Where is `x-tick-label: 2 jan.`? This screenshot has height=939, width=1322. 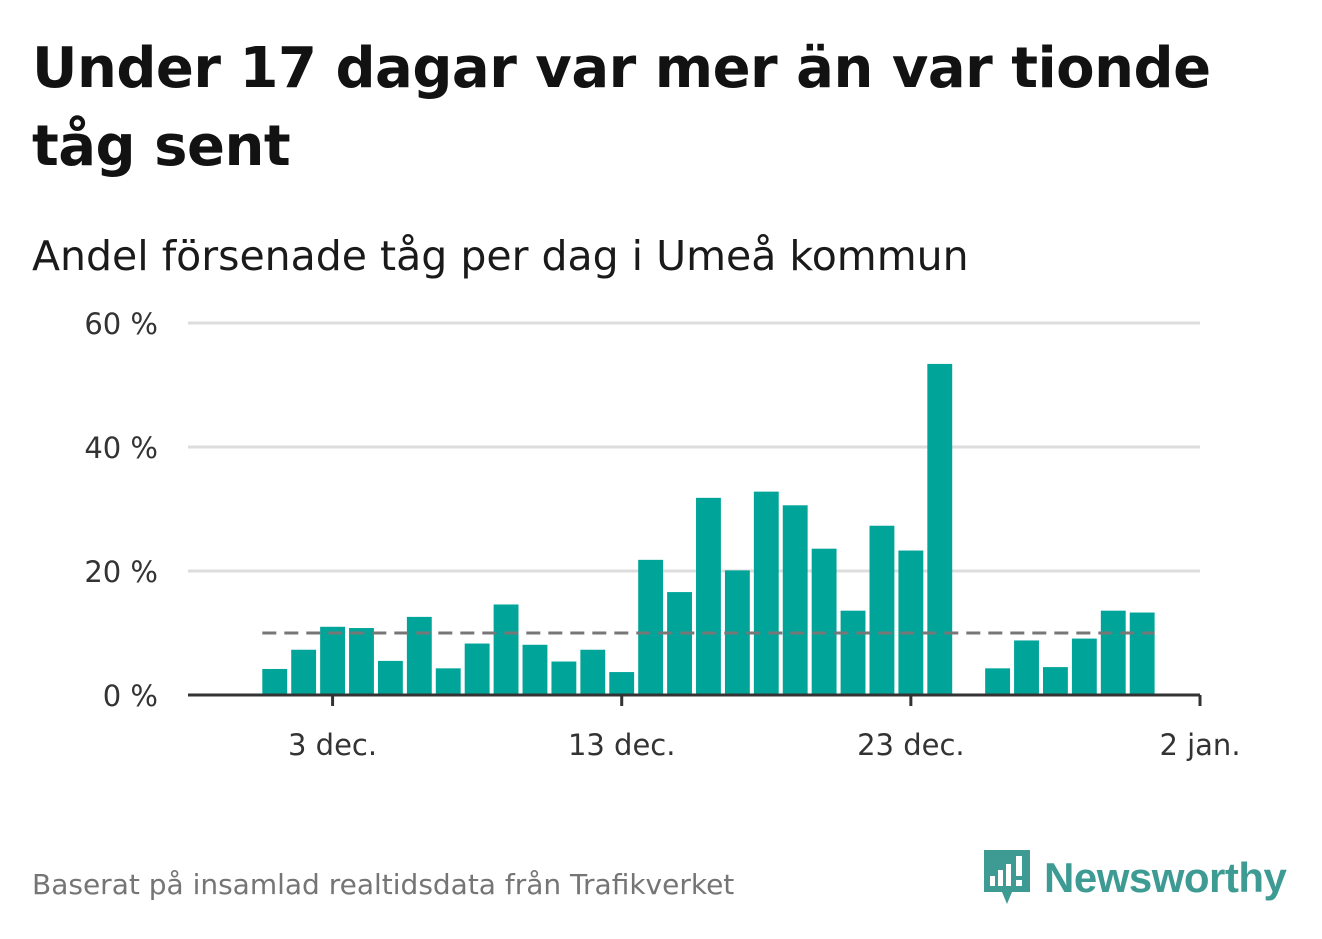
x-tick-label: 2 jan. is located at coordinates (1199, 745).